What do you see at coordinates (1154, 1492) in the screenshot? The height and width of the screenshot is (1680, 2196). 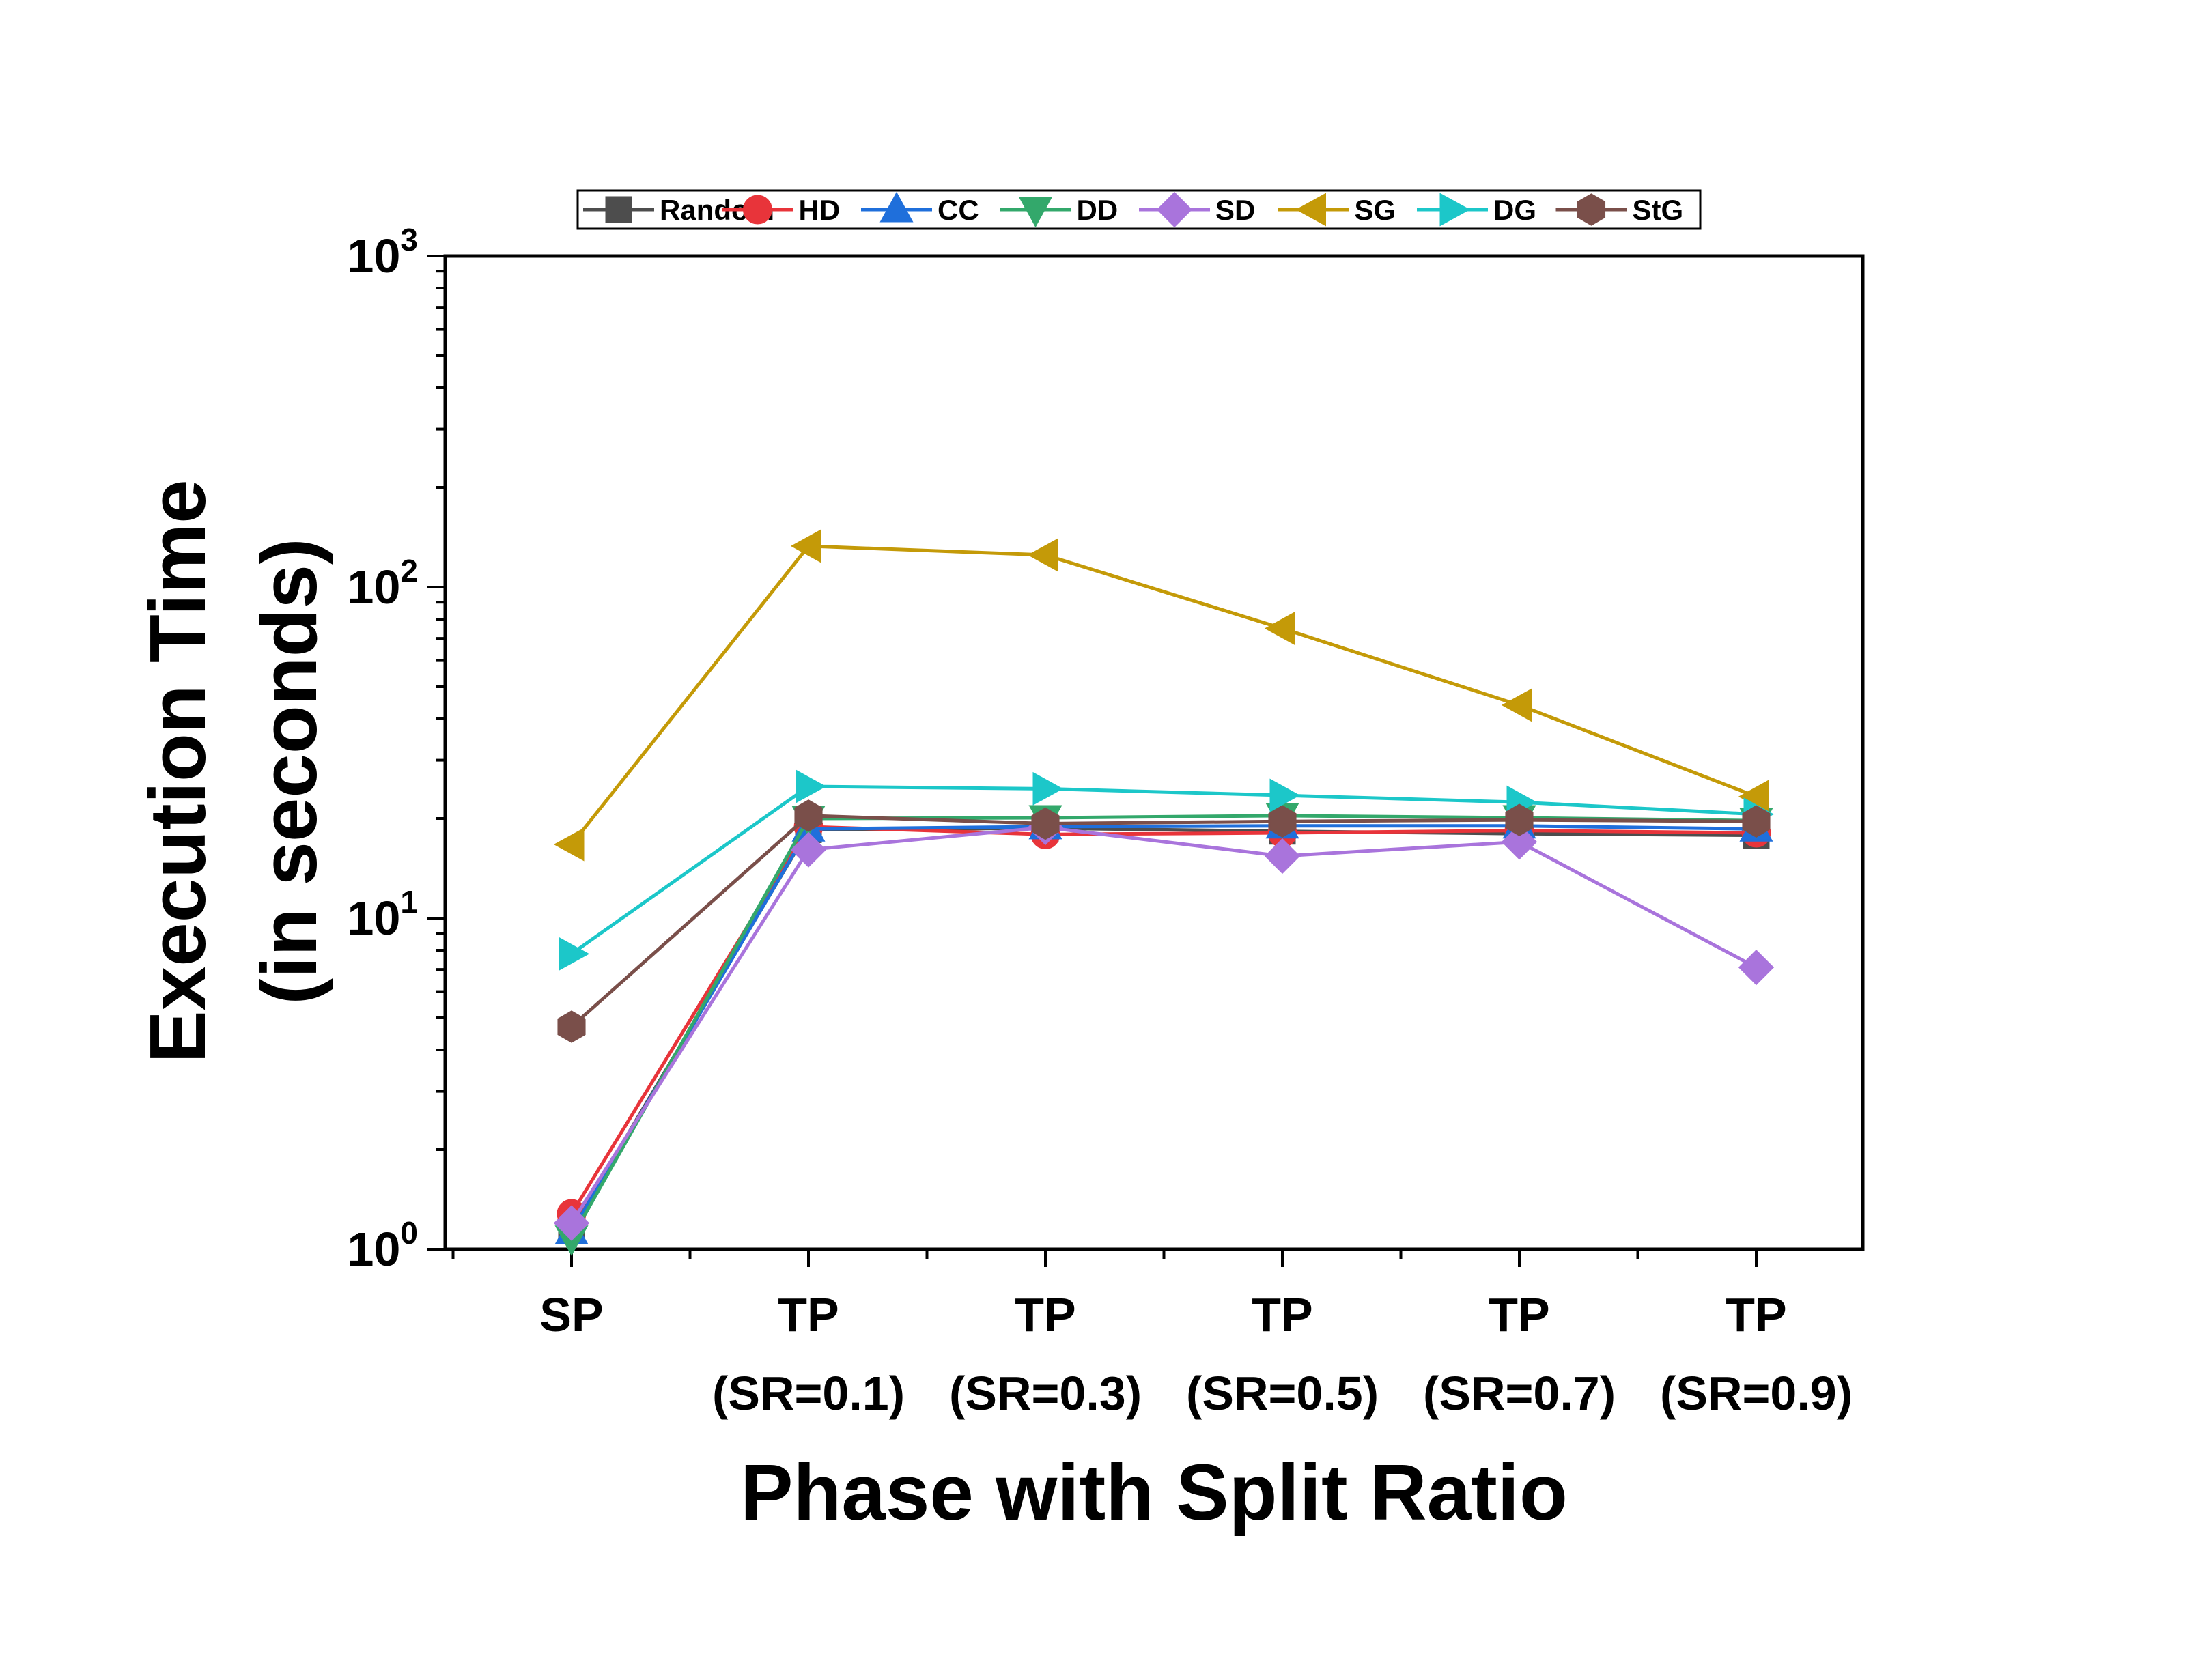 I see `x-axis-title: Phase with Split Ratio` at bounding box center [1154, 1492].